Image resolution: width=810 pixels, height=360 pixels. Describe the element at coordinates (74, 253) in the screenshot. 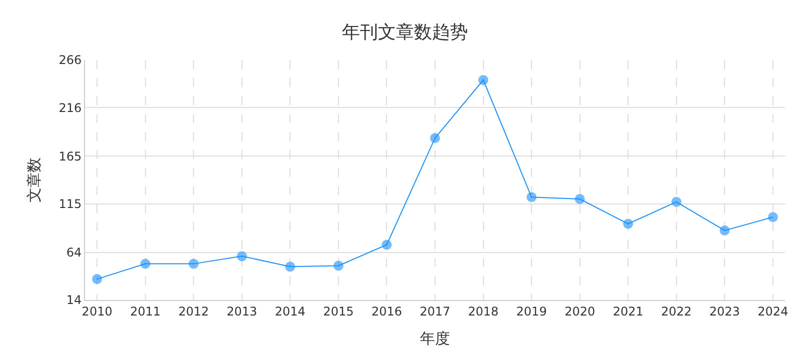

I see `y-tick-label: 64` at that location.